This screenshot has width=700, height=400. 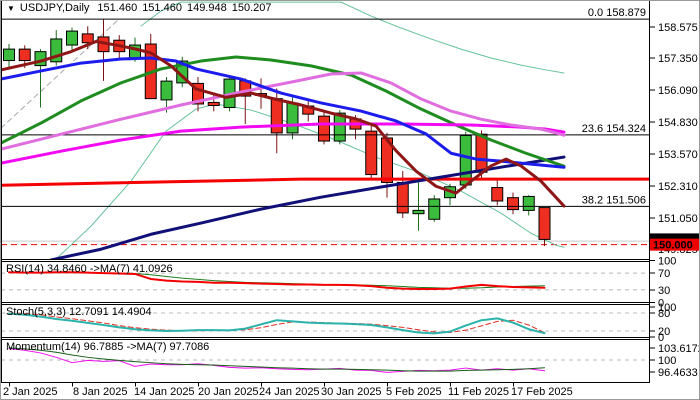 I want to click on fib-level-label: 0.0 158.879, so click(x=617, y=13).